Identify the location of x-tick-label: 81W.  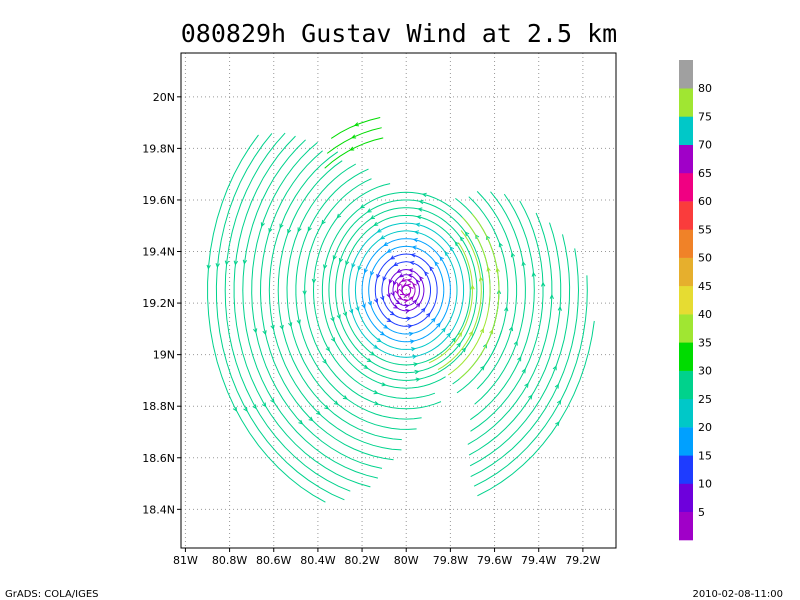
(185, 560).